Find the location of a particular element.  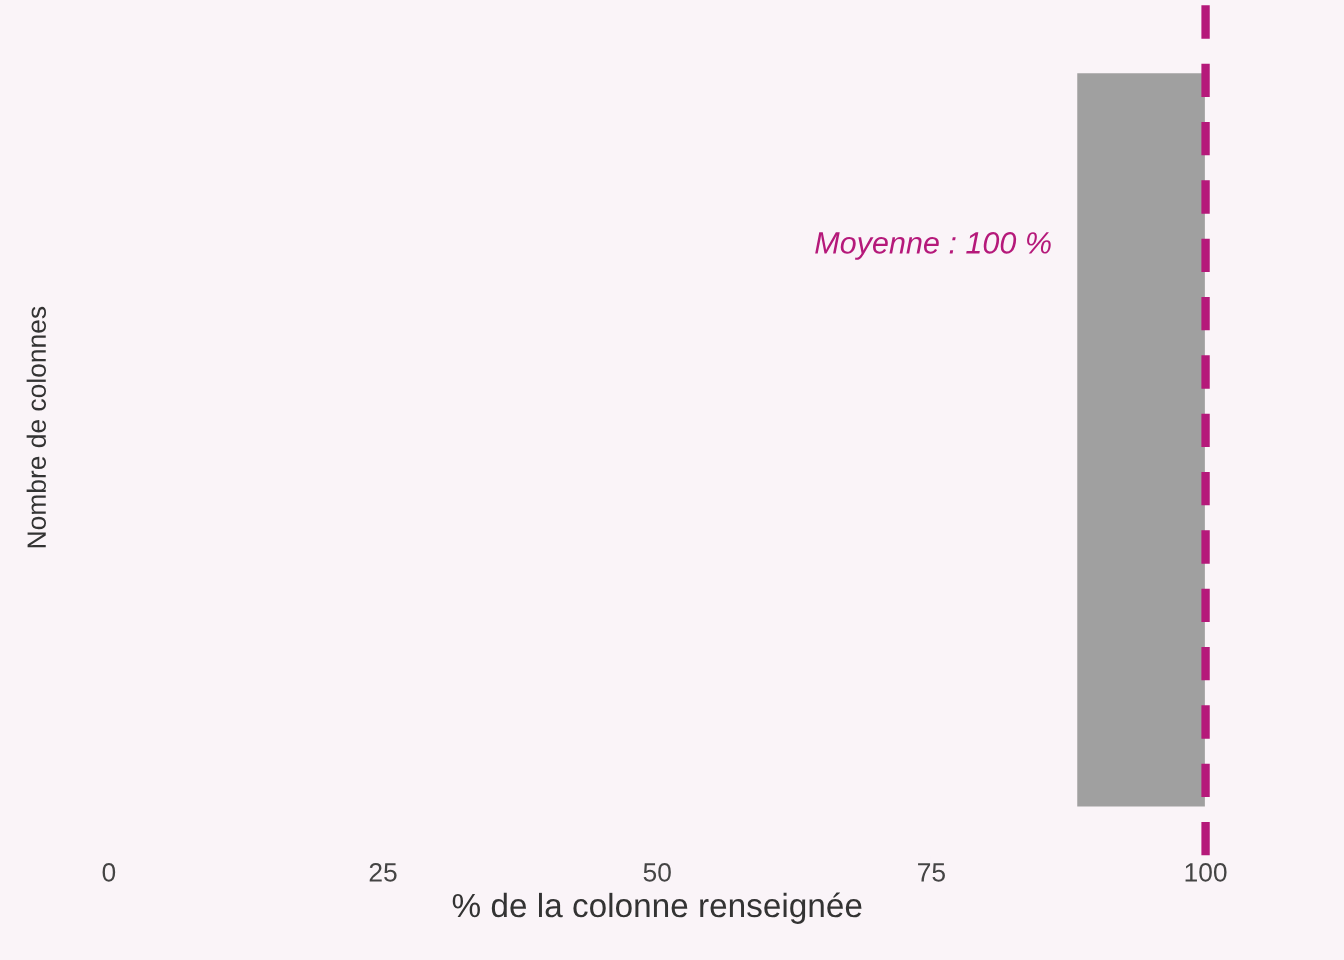

x-tick-label: 100 is located at coordinates (1206, 872).